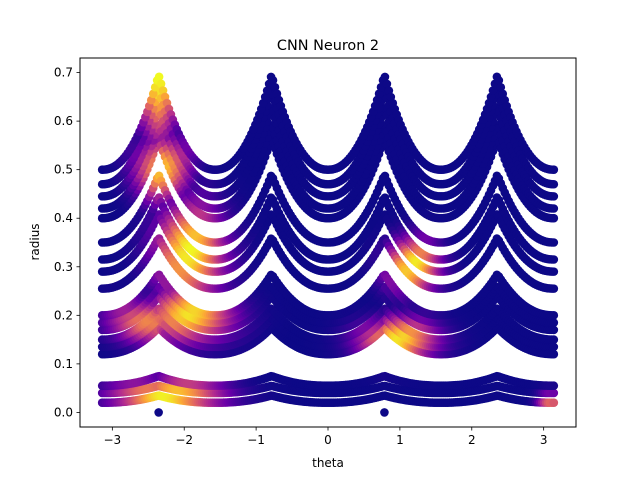  I want to click on chart-title: CNN Neuron 2, so click(328, 46).